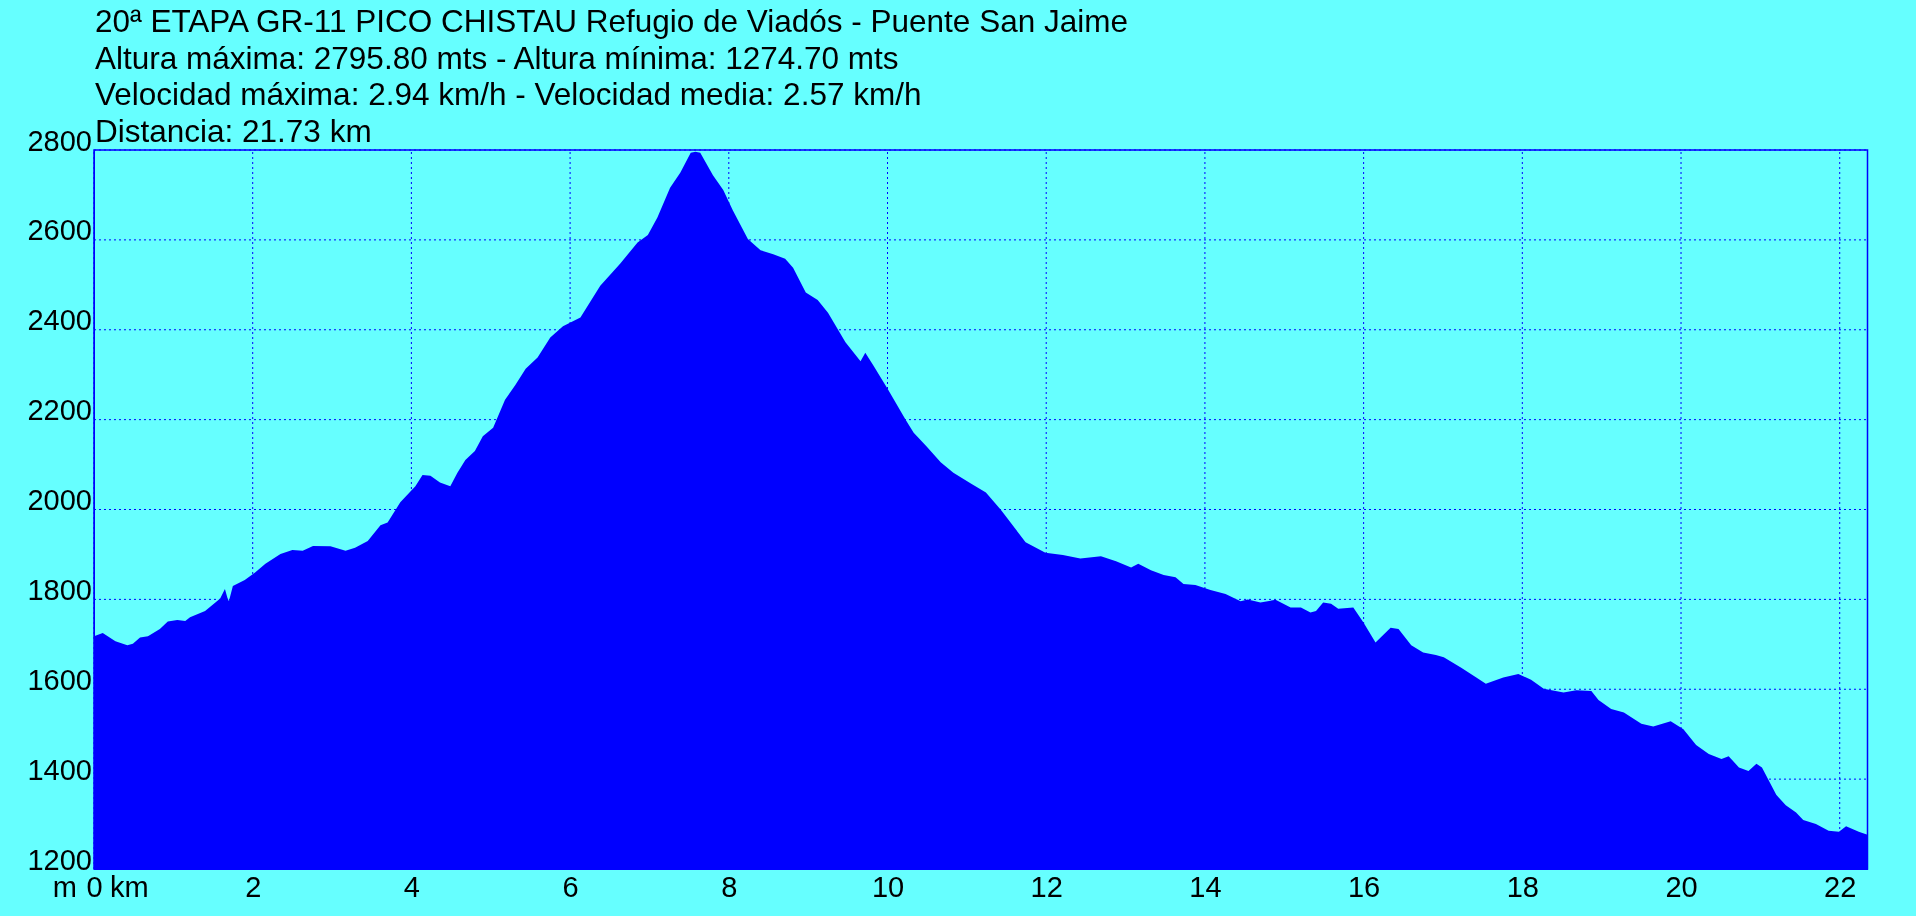 This screenshot has width=1916, height=916. I want to click on x-axis-title: km, so click(129, 887).